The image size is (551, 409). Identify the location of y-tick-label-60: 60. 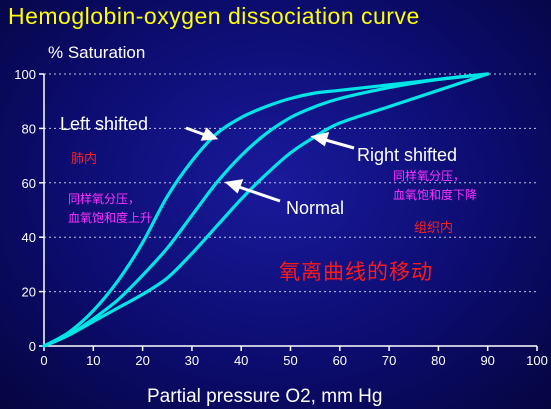
(29, 183).